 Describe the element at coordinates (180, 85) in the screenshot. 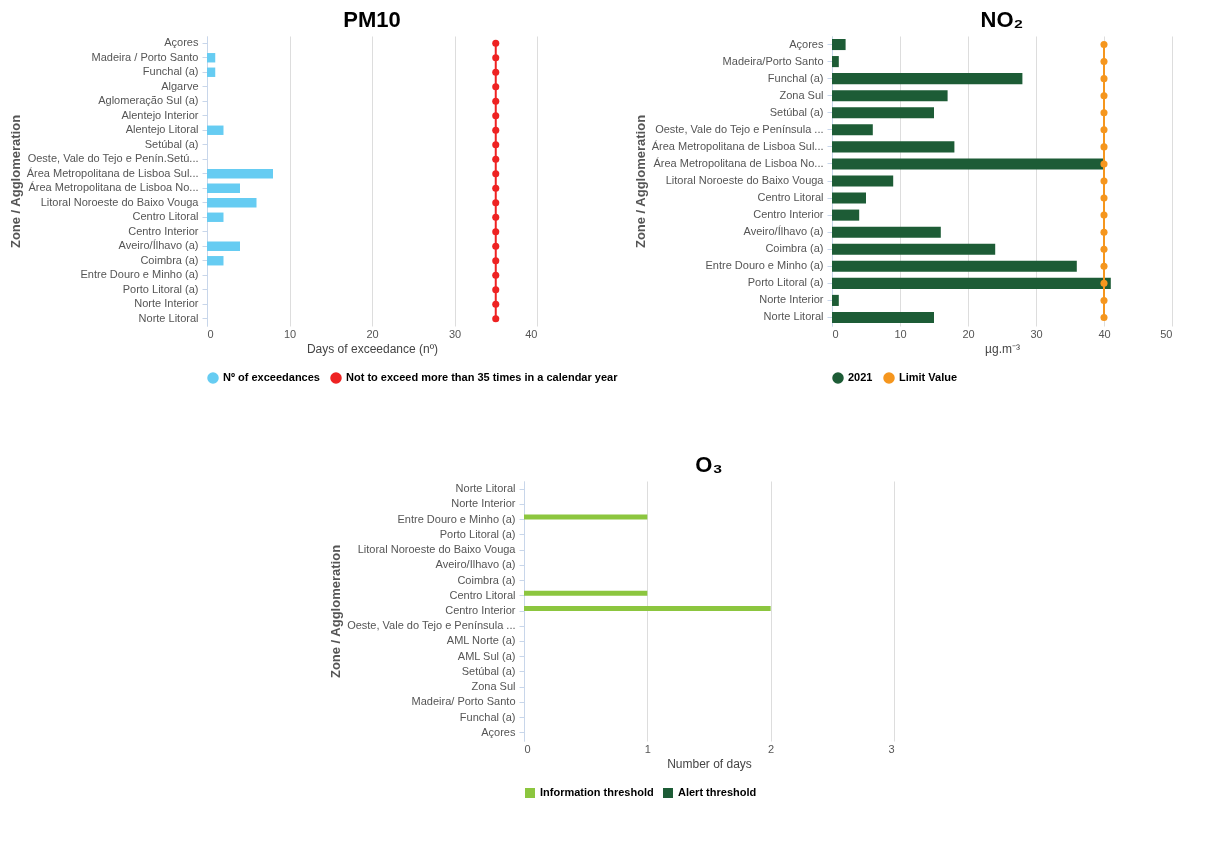

I see `y-tick-label: Algarve` at that location.